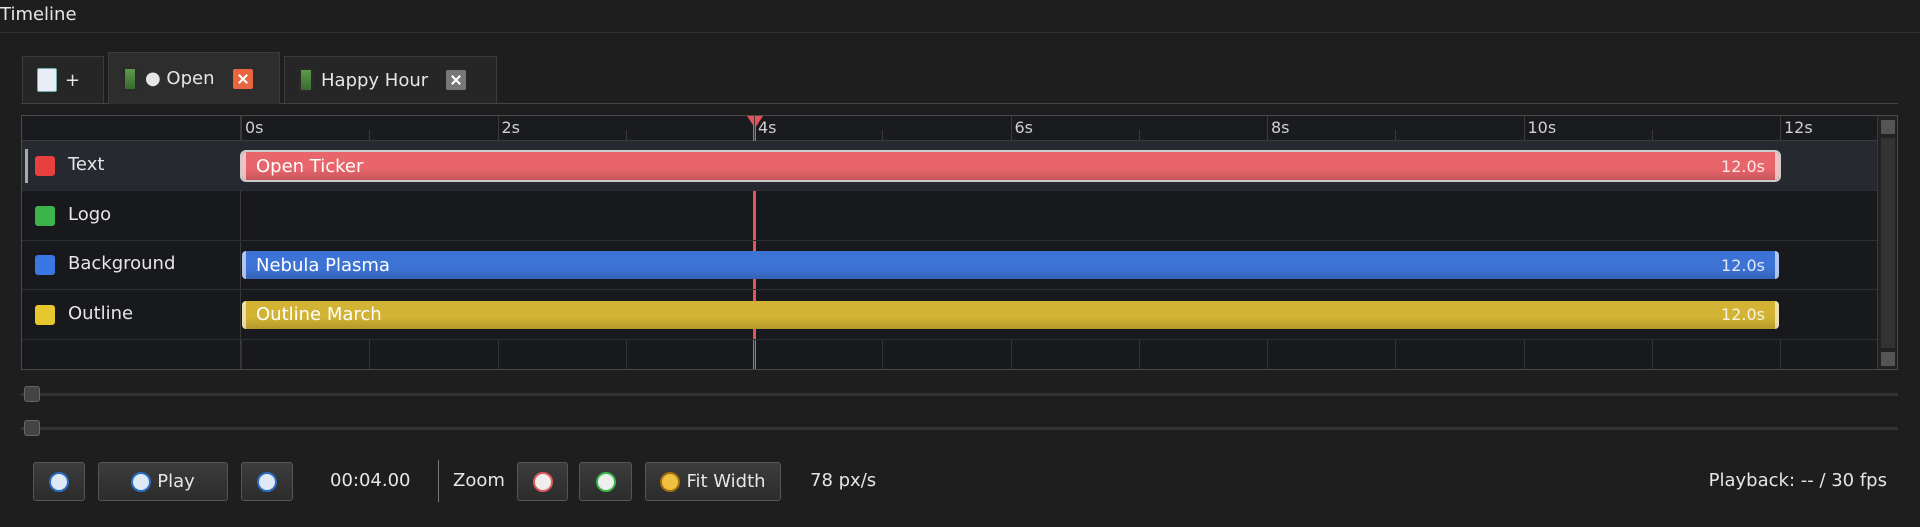 The width and height of the screenshot is (1920, 527). Describe the element at coordinates (73, 80) in the screenshot. I see `tab-label: +` at that location.